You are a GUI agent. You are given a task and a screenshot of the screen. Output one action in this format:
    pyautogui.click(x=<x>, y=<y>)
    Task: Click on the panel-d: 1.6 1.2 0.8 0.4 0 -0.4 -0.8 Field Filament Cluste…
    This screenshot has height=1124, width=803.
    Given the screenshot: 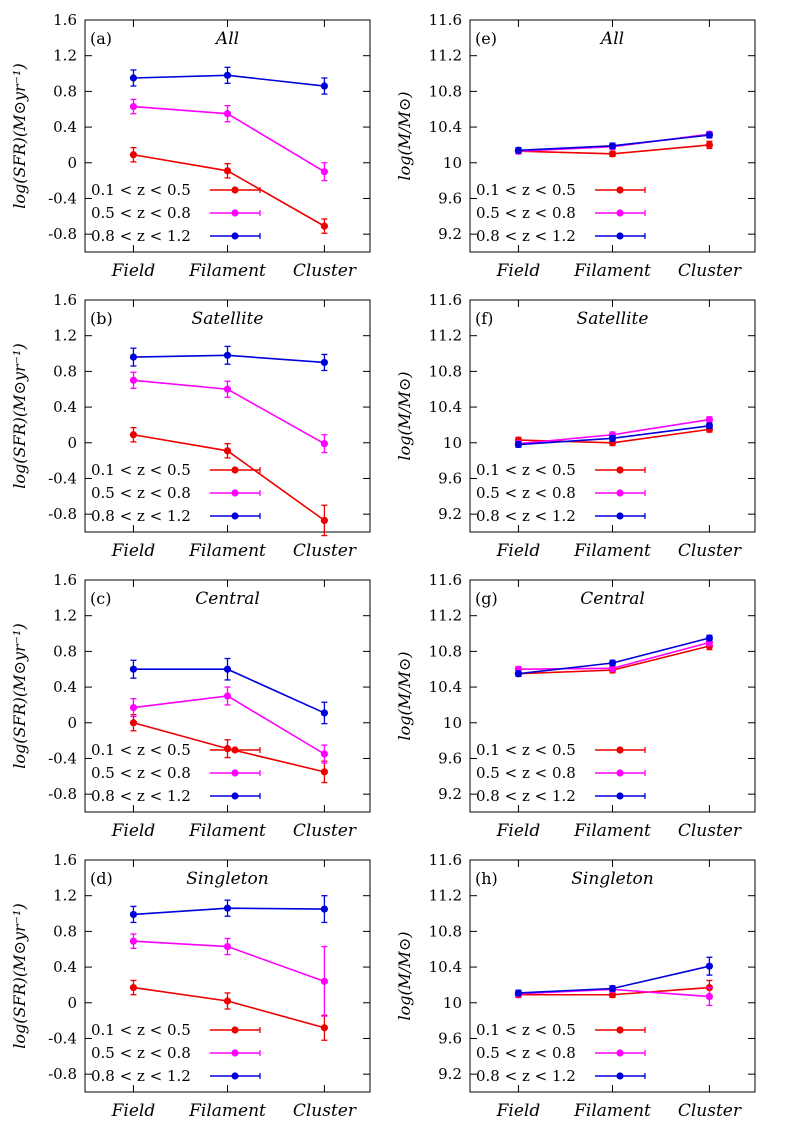 What is the action you would take?
    pyautogui.click(x=190, y=986)
    